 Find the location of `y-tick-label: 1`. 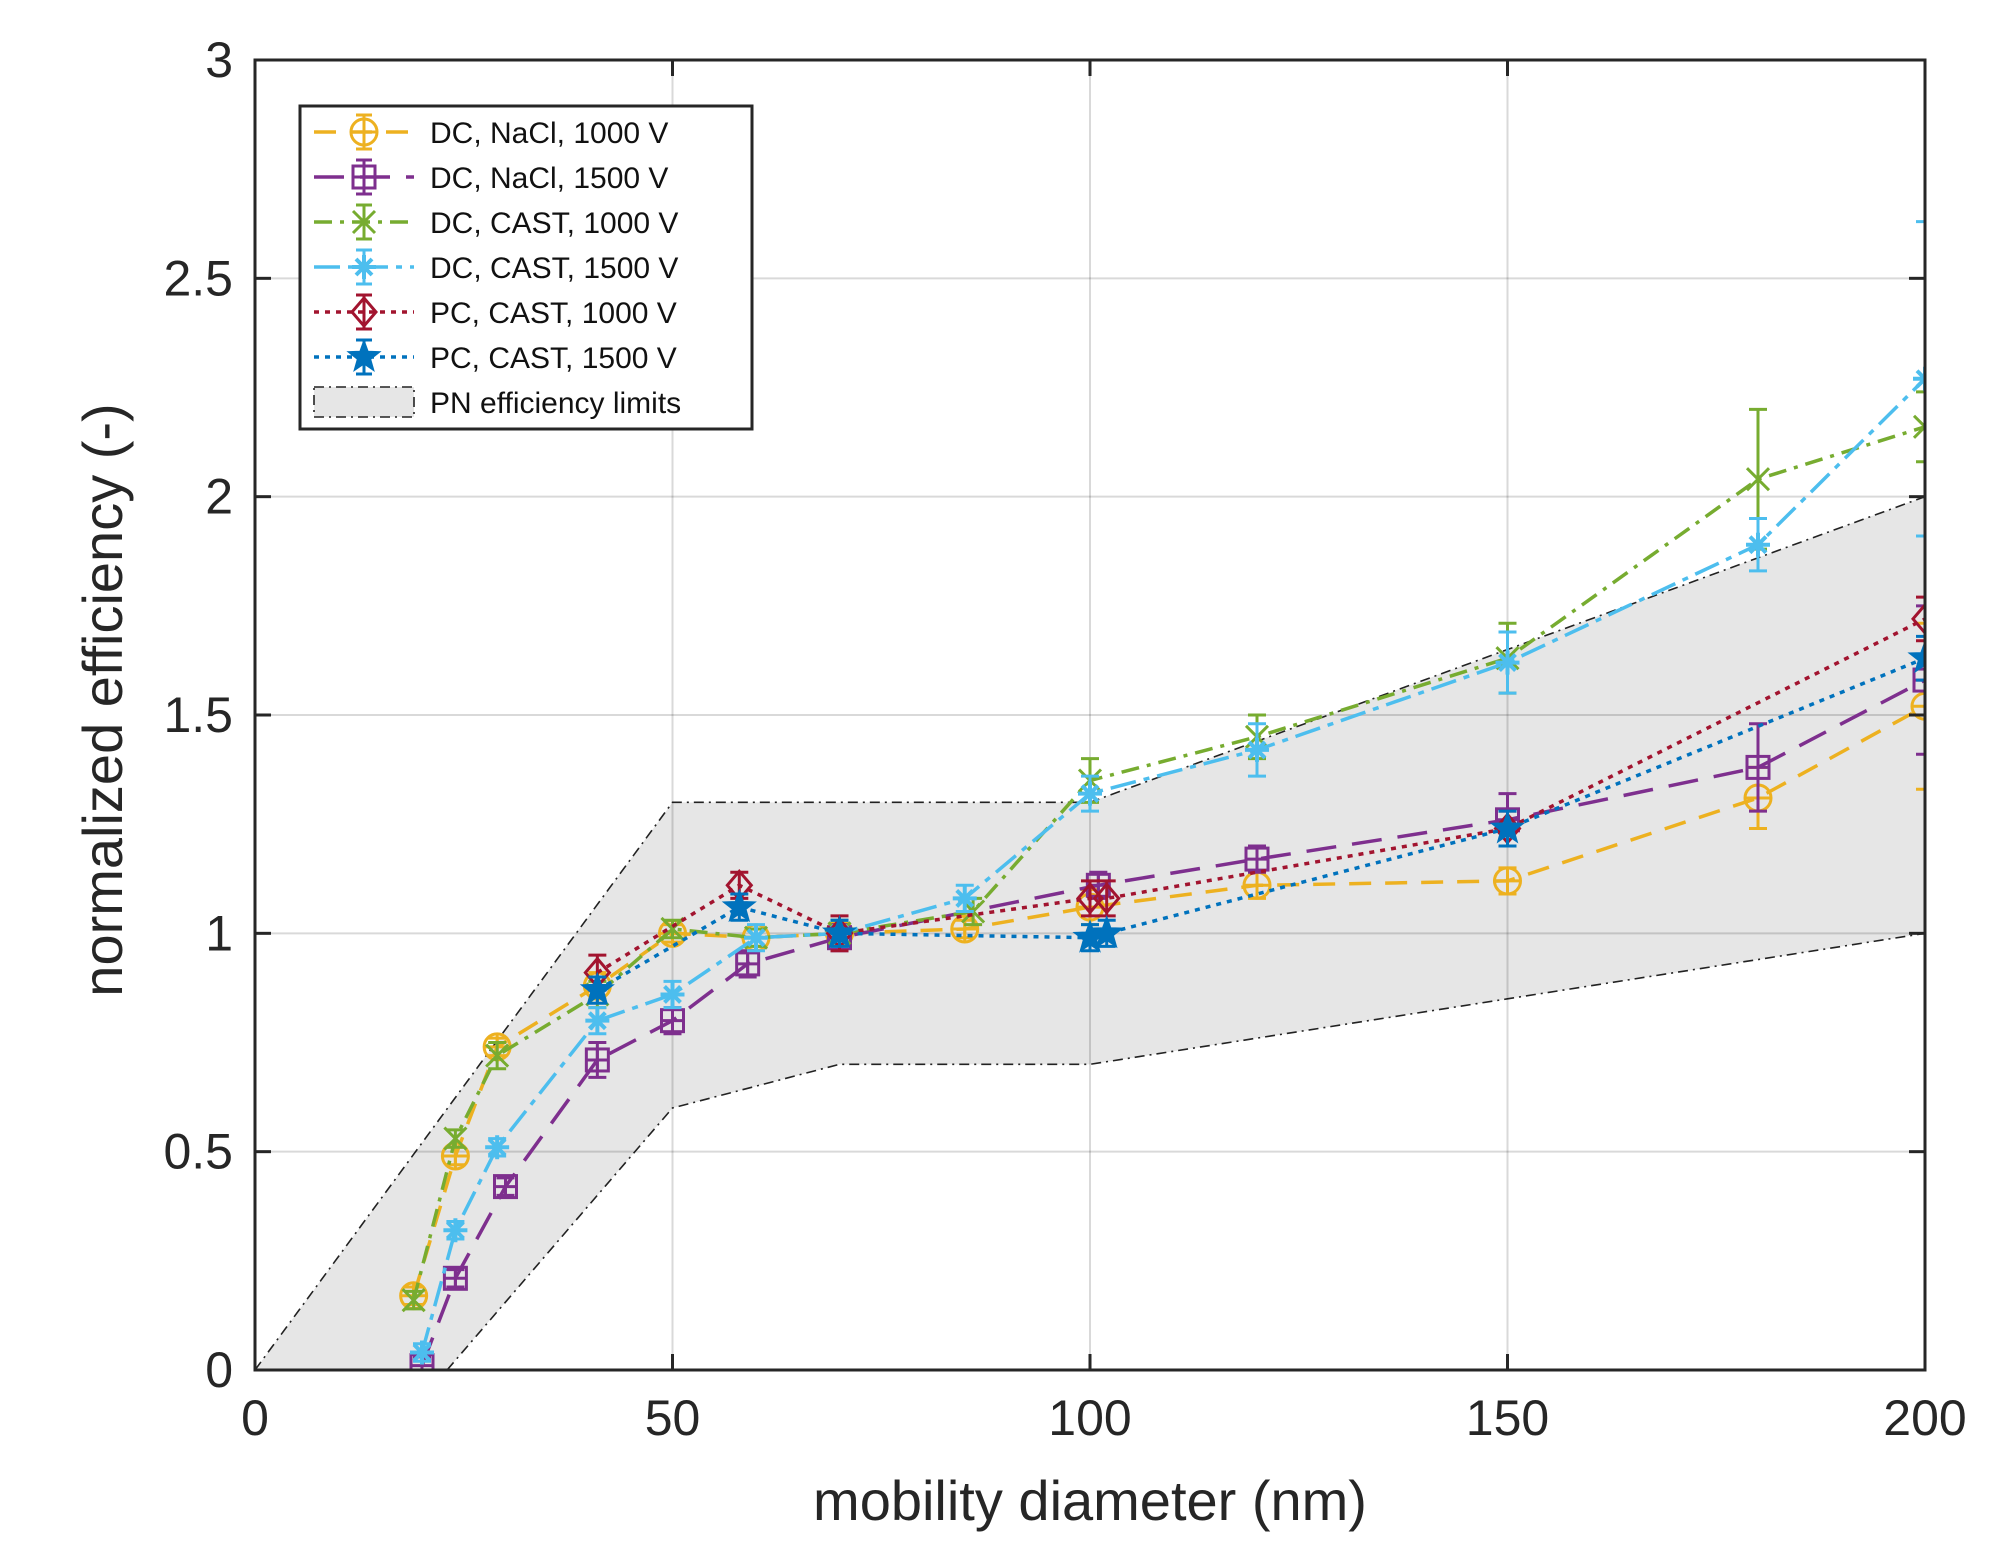

y-tick-label: 1 is located at coordinates (219, 933).